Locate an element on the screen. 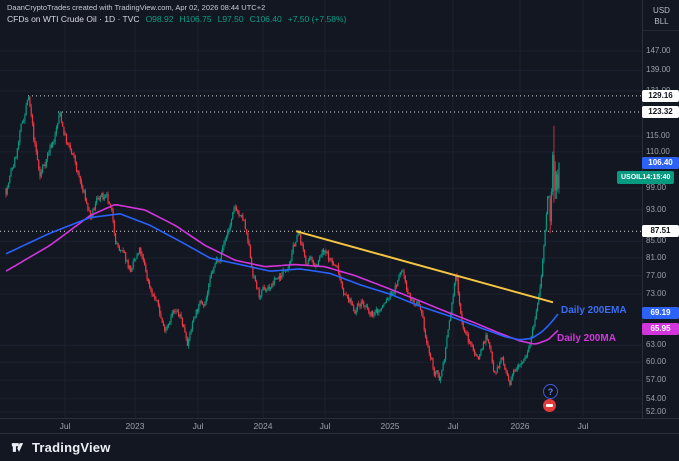 This screenshot has width=679, height=461. axis-unit-toggle: USD BLL is located at coordinates (661, 18).